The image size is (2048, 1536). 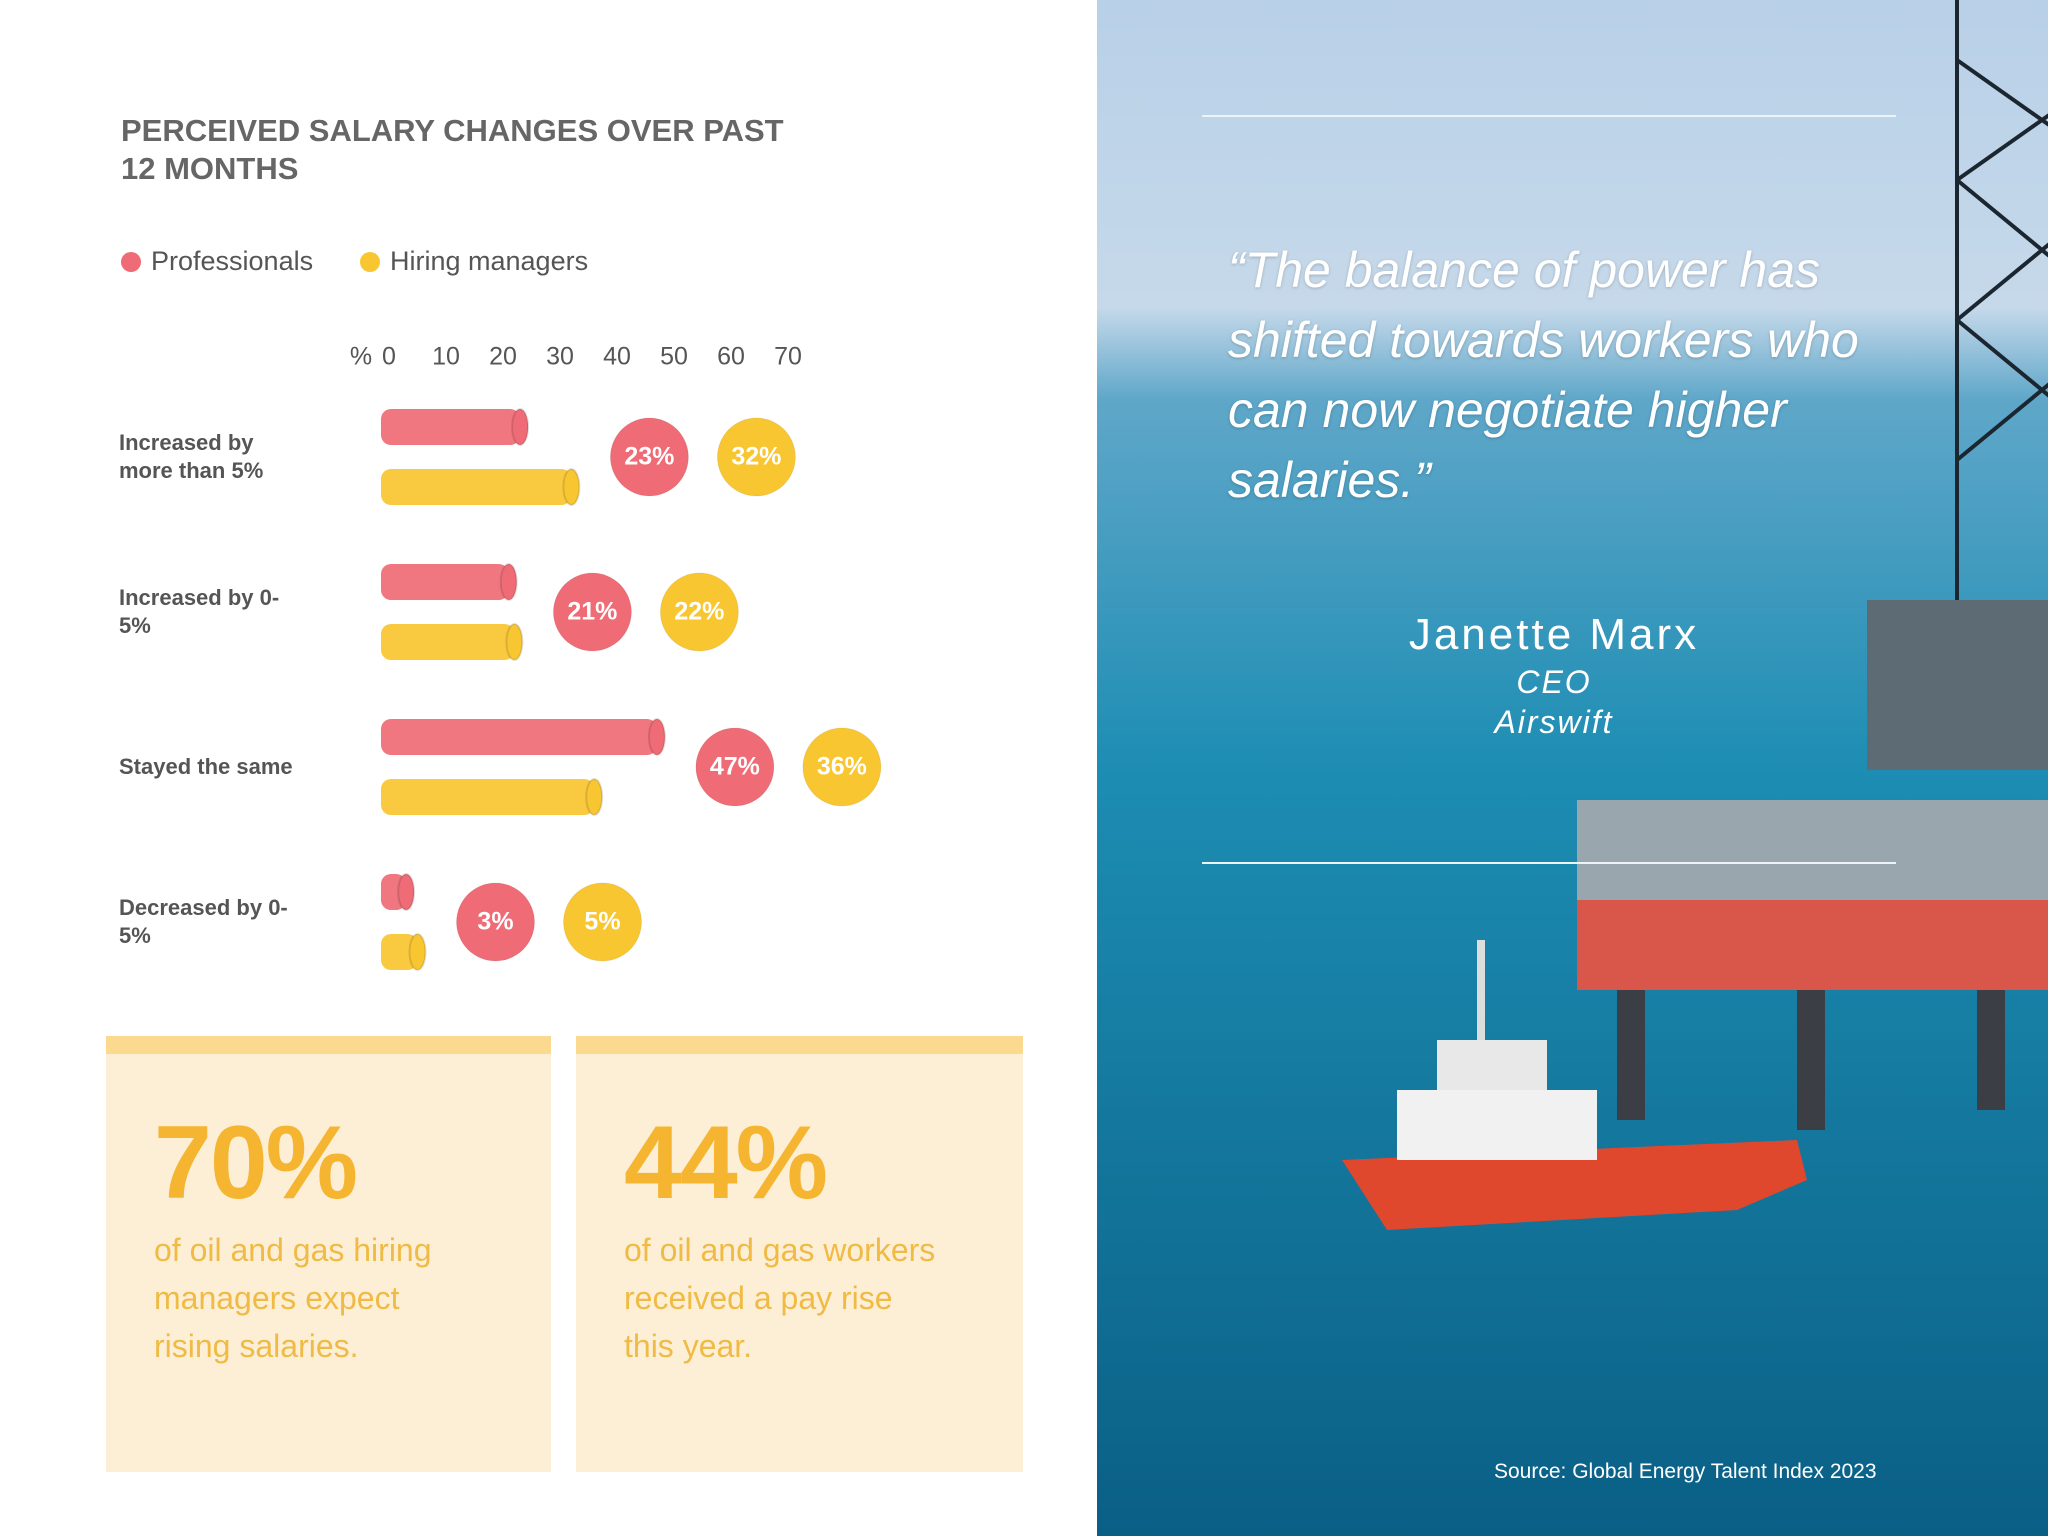 I want to click on category-label: Increased by more than 5%, so click(x=191, y=456).